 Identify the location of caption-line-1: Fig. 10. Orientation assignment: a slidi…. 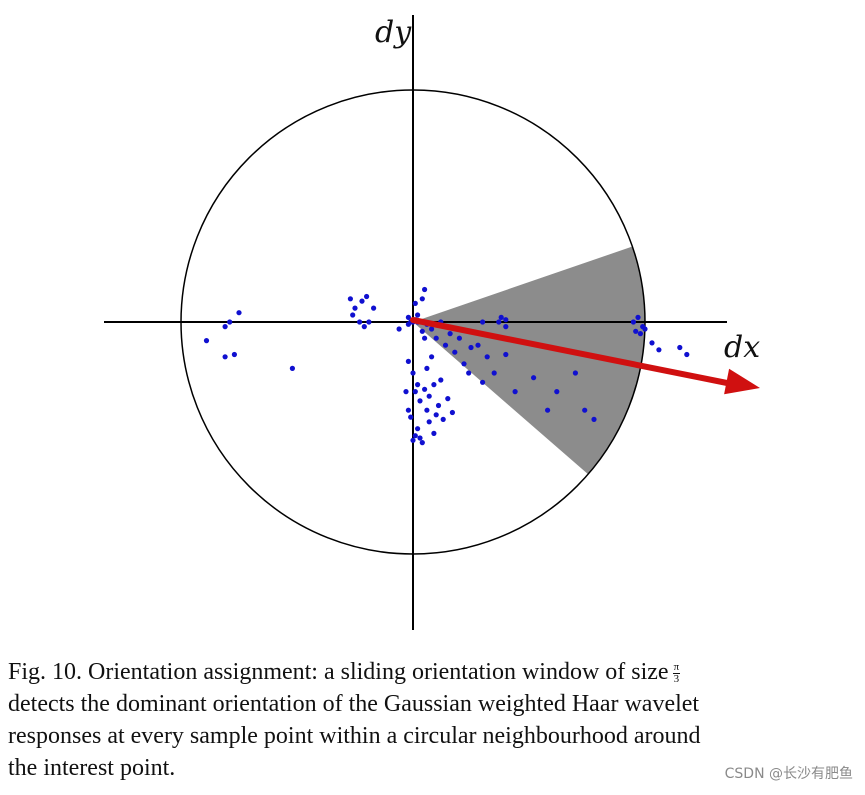
(433, 672).